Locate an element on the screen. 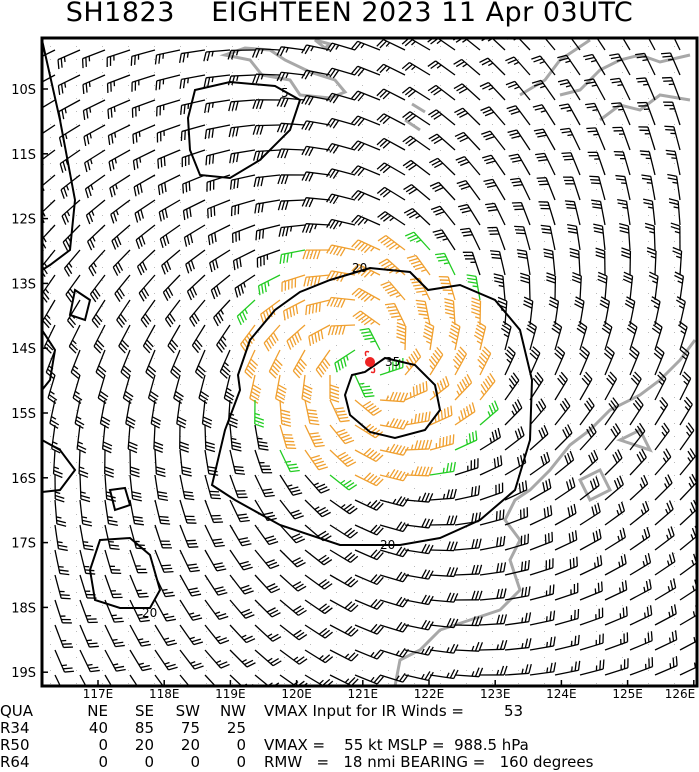 Image resolution: width=699 pixels, height=772 pixels. row-label-r50: R50 is located at coordinates (15, 745).